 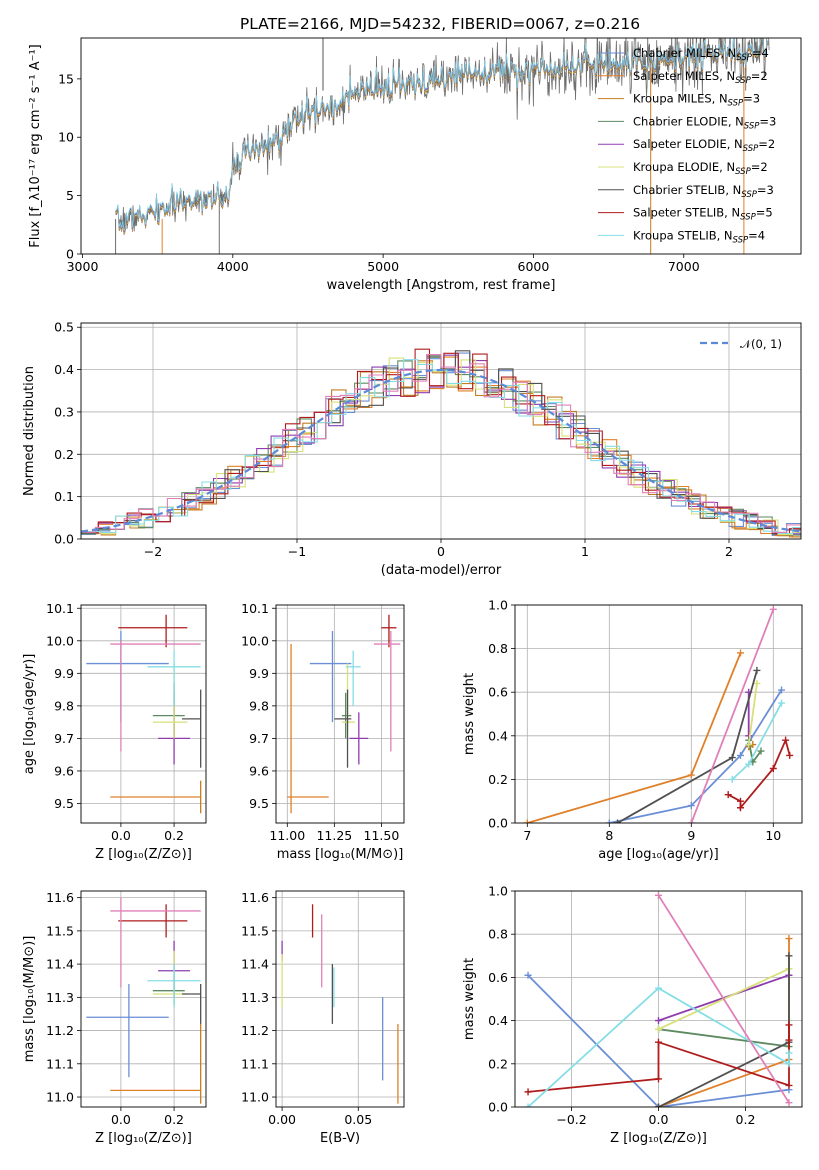 What do you see at coordinates (441, 570) in the screenshot?
I see `x-axis-label: (data-model)/error` at bounding box center [441, 570].